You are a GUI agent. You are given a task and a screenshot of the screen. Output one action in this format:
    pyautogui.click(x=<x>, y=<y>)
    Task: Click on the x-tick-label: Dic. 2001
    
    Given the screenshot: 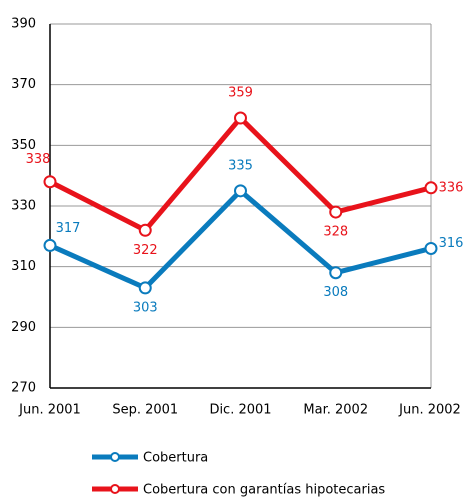 What is the action you would take?
    pyautogui.click(x=240, y=410)
    